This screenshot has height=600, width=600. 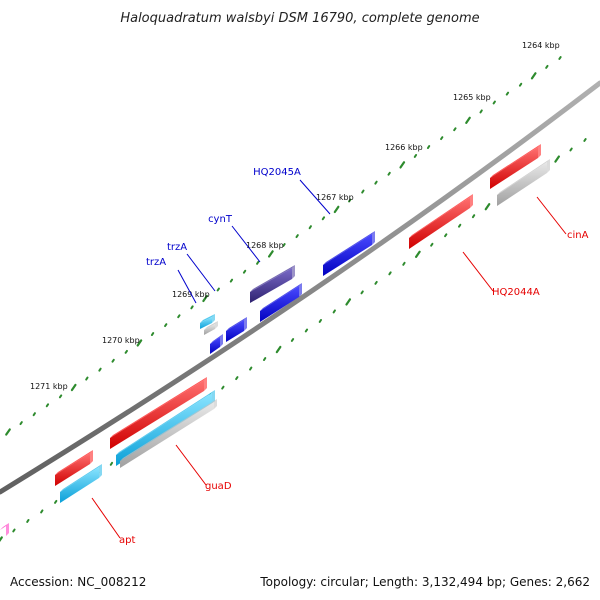 I want to click on tick-label: 1270 kbp, so click(x=121, y=340).